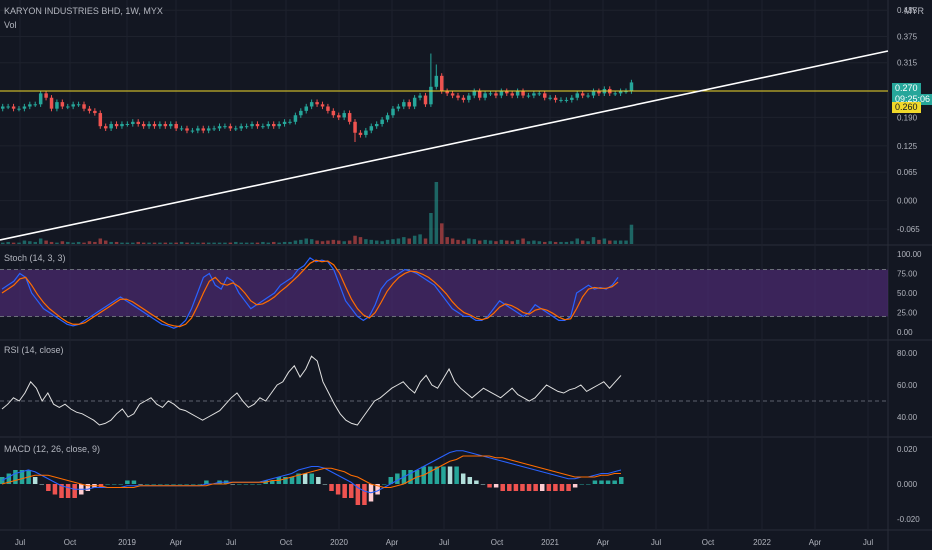  Describe the element at coordinates (603, 542) in the screenshot. I see `x-tick-11: Apr` at that location.